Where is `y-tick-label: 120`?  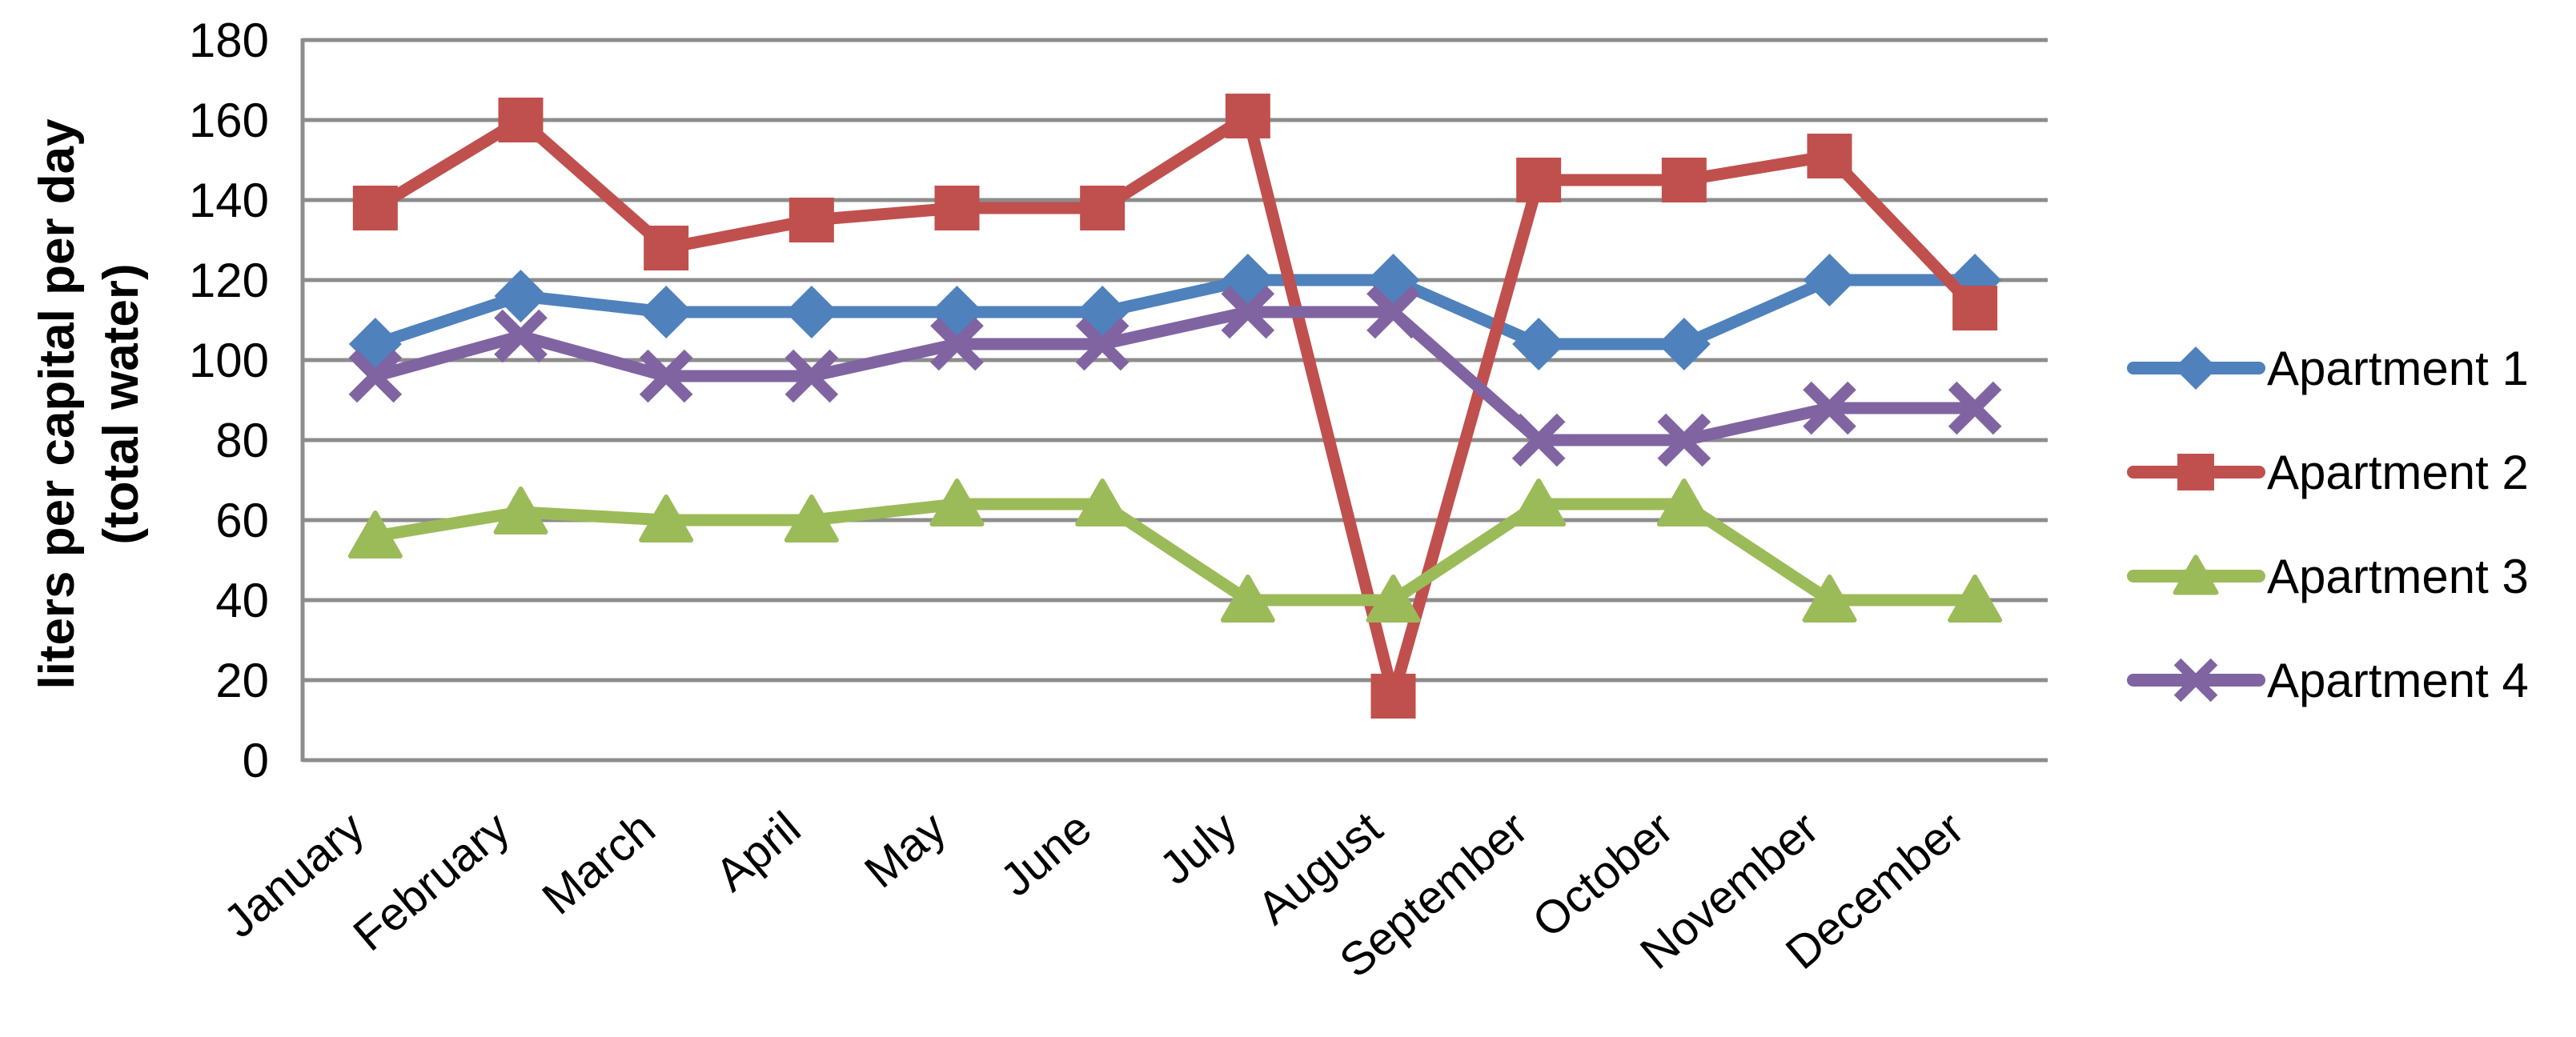
y-tick-label: 120 is located at coordinates (229, 280).